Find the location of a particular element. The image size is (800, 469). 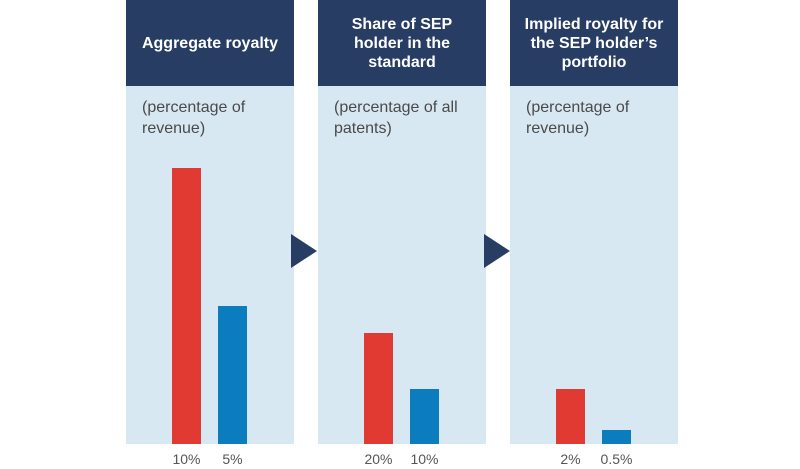

tick-label-1-1: 10% is located at coordinates (186, 459).